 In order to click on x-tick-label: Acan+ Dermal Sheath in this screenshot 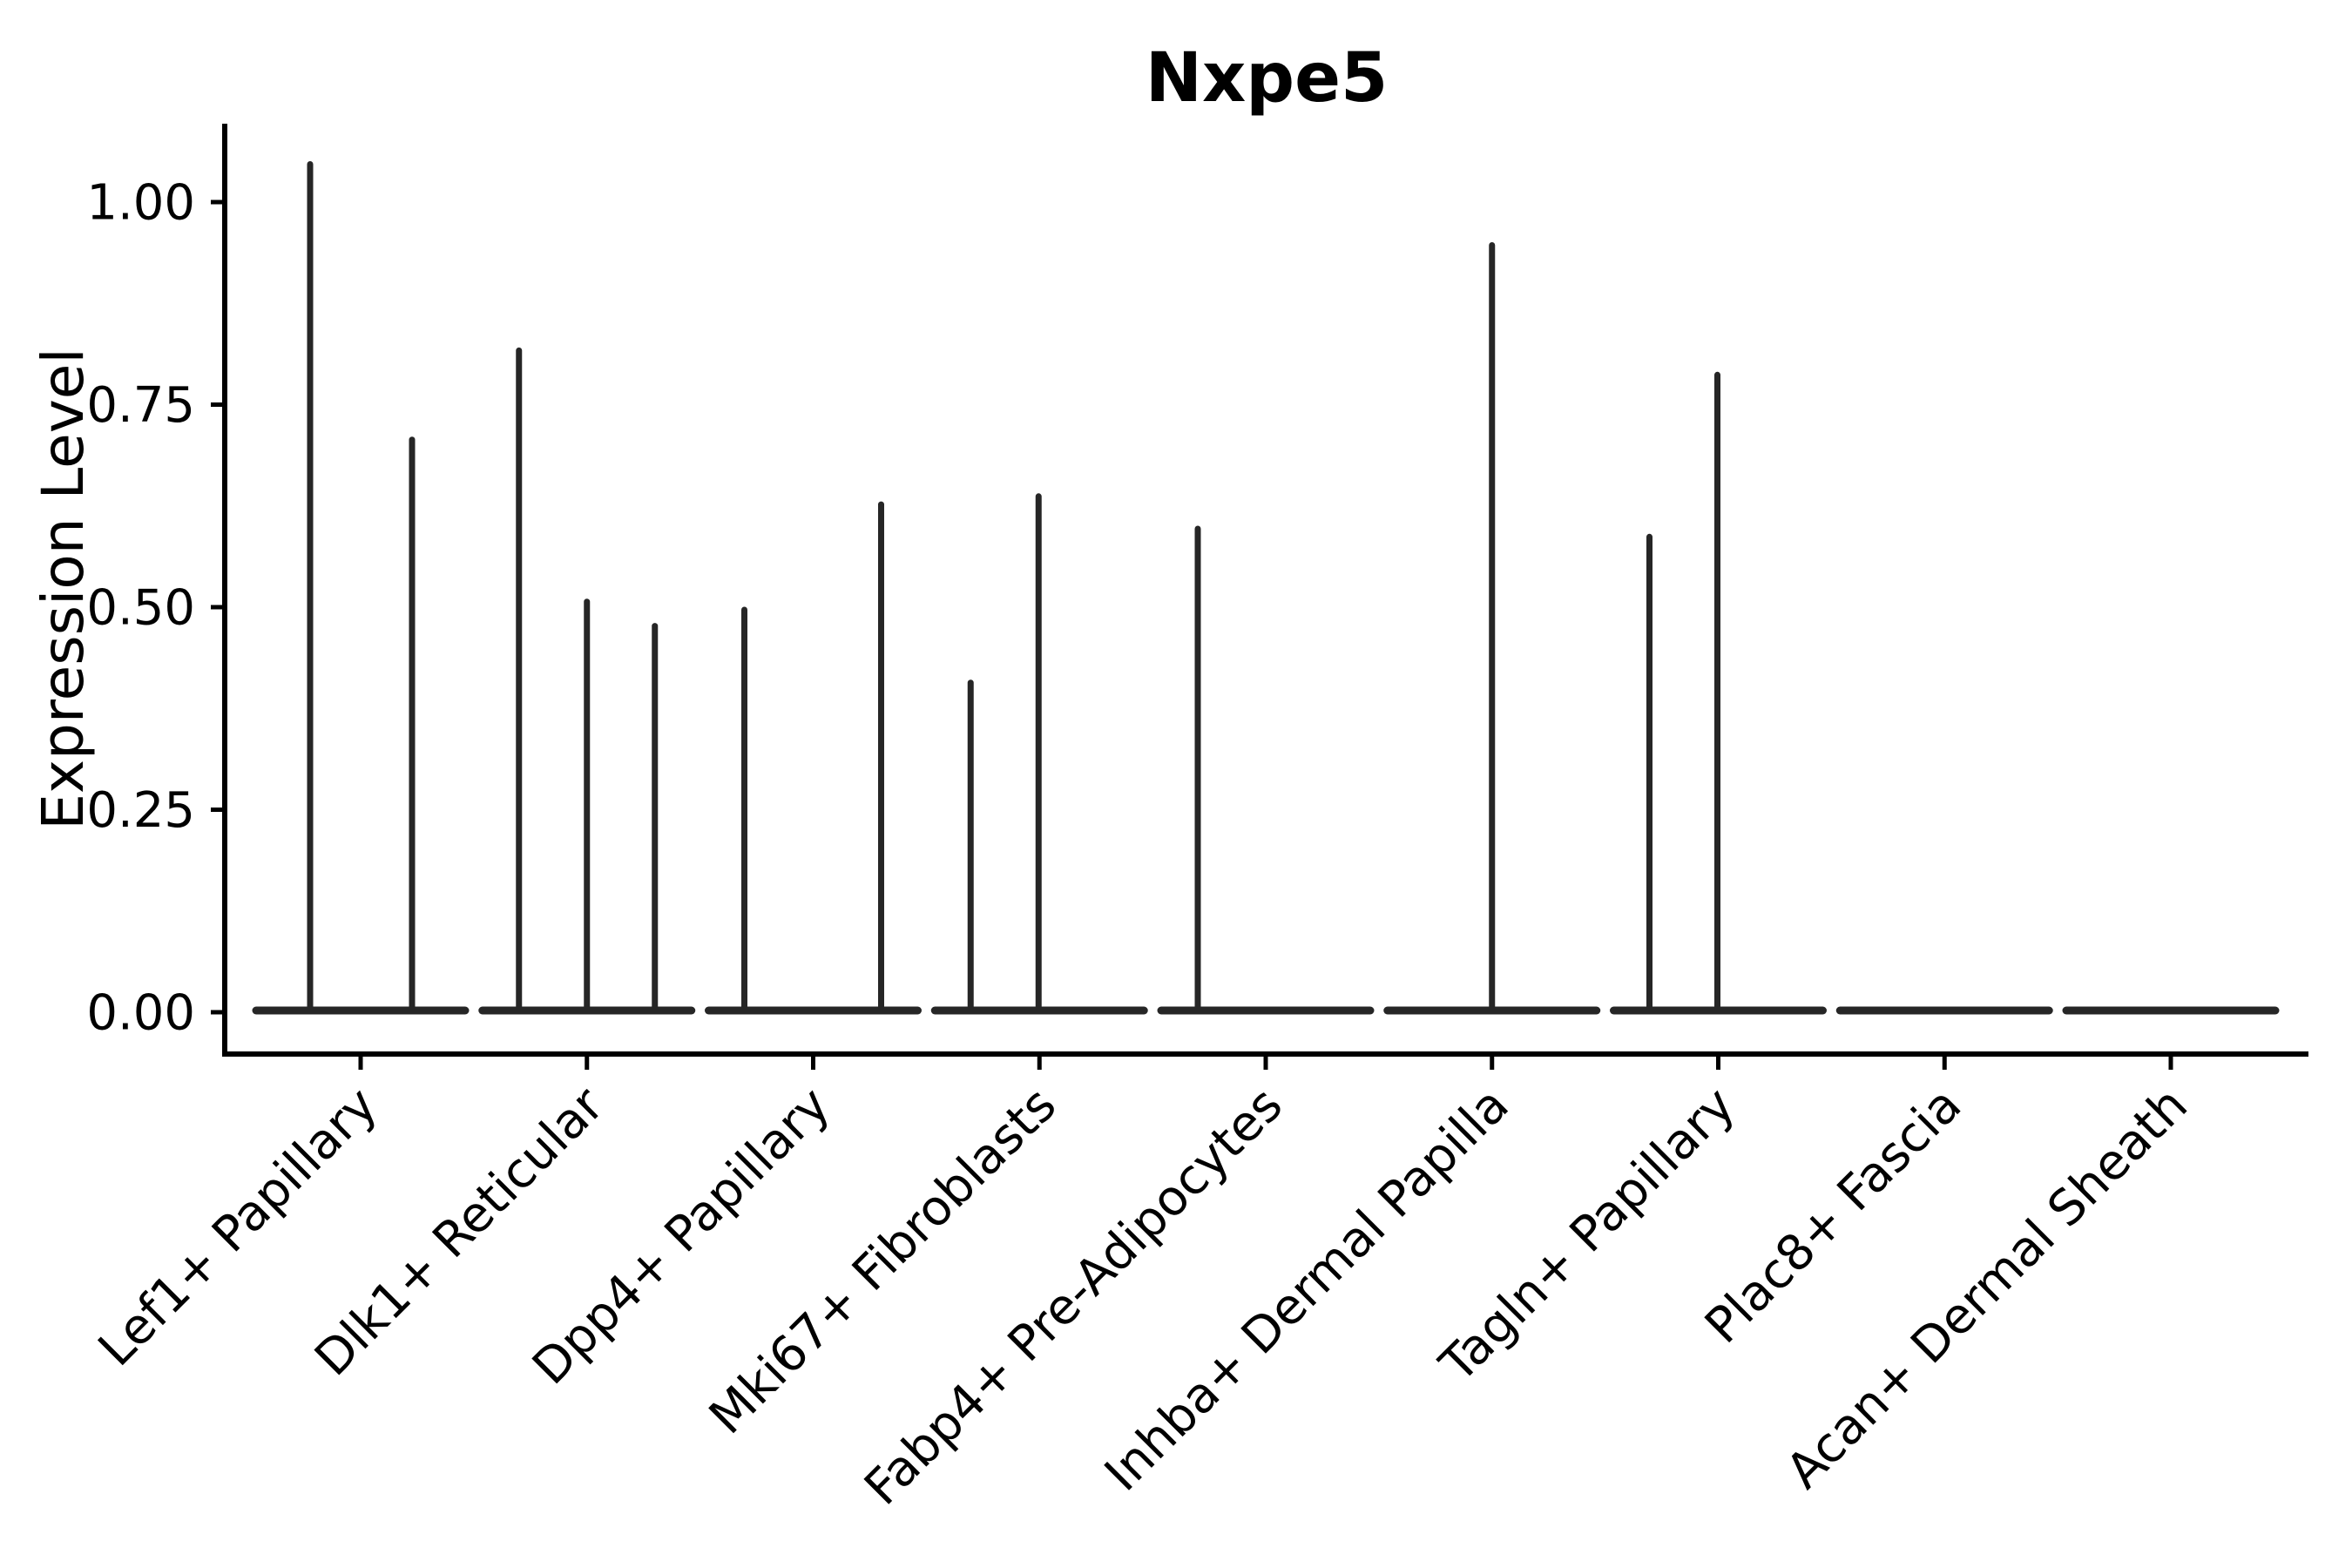, I will do `click(1987, 1289)`.